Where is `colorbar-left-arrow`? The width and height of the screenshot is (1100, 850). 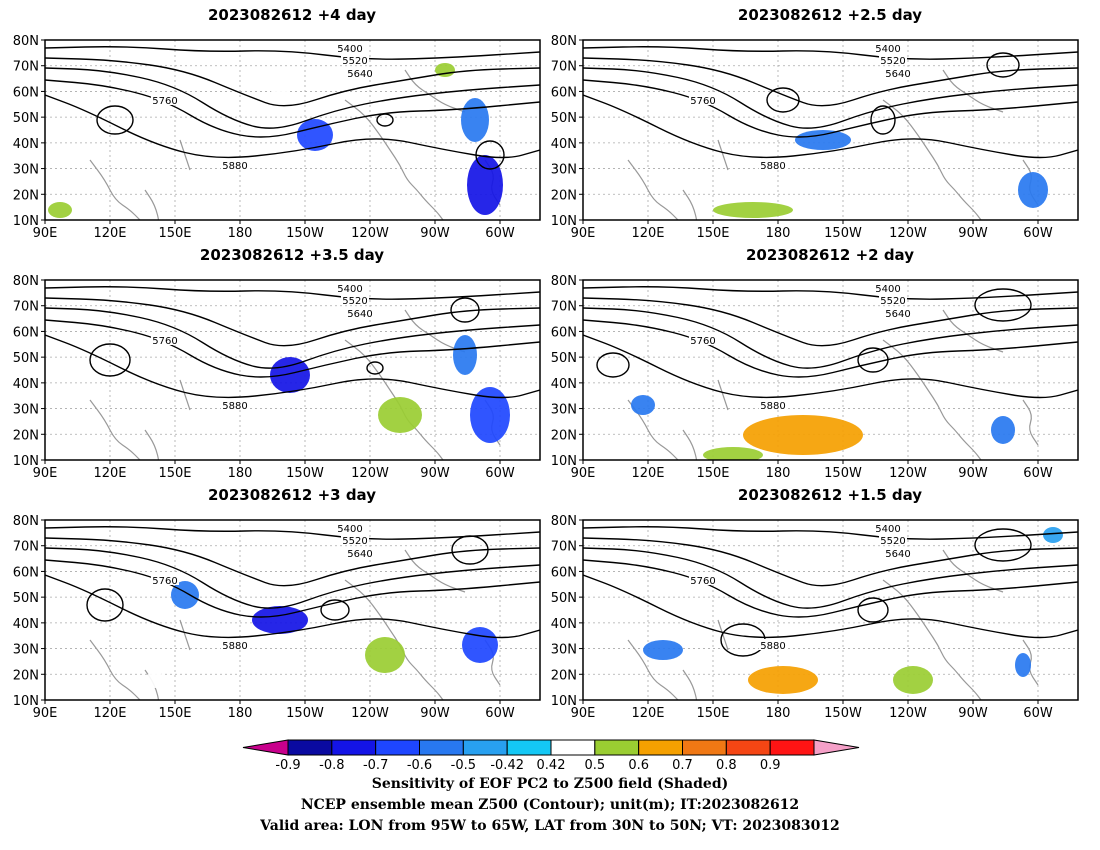 colorbar-left-arrow is located at coordinates (265, 747).